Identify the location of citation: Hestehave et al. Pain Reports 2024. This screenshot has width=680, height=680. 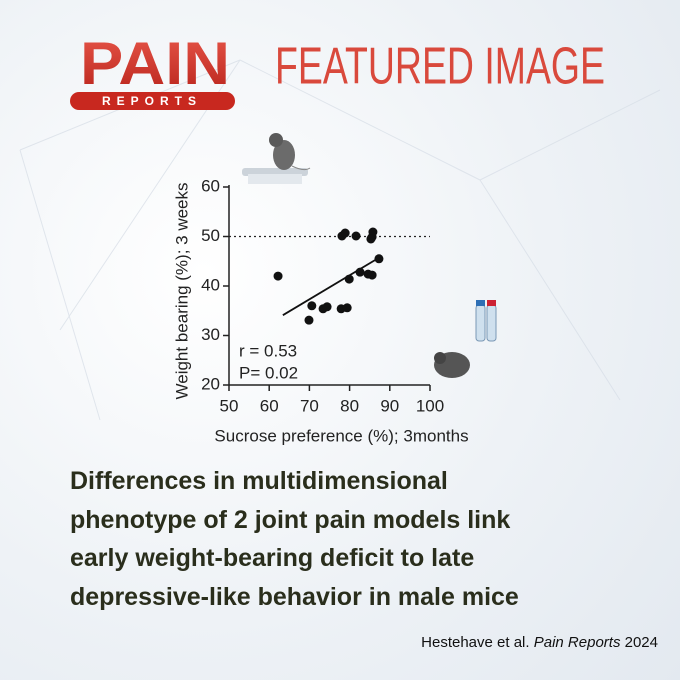
(539, 642).